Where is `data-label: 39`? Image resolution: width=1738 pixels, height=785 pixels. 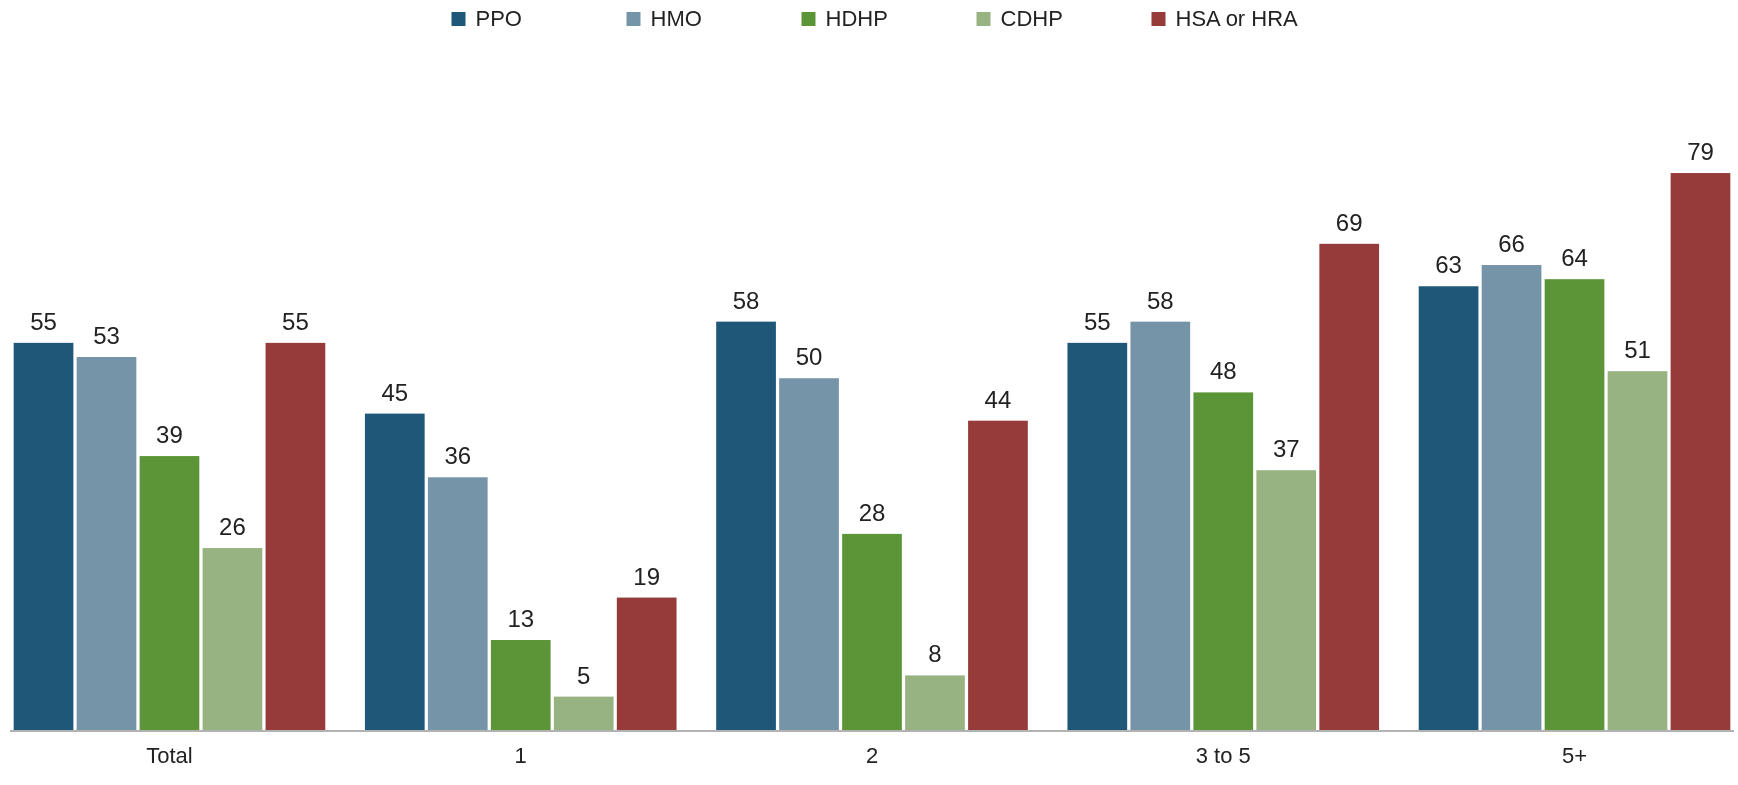 data-label: 39 is located at coordinates (169, 435).